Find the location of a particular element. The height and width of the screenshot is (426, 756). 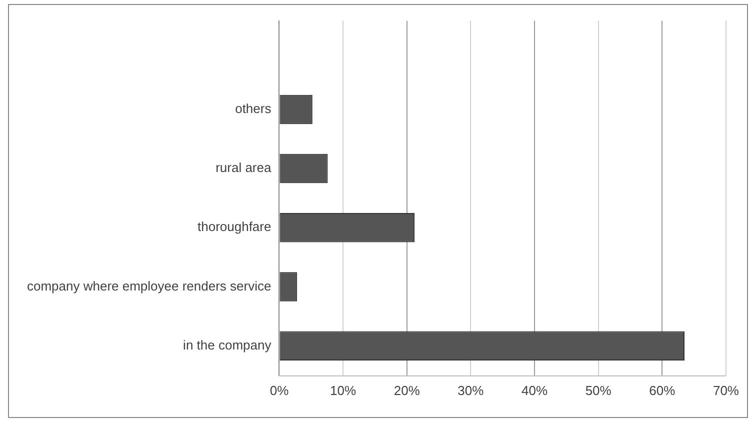

x-tick-label: 60% is located at coordinates (662, 390).